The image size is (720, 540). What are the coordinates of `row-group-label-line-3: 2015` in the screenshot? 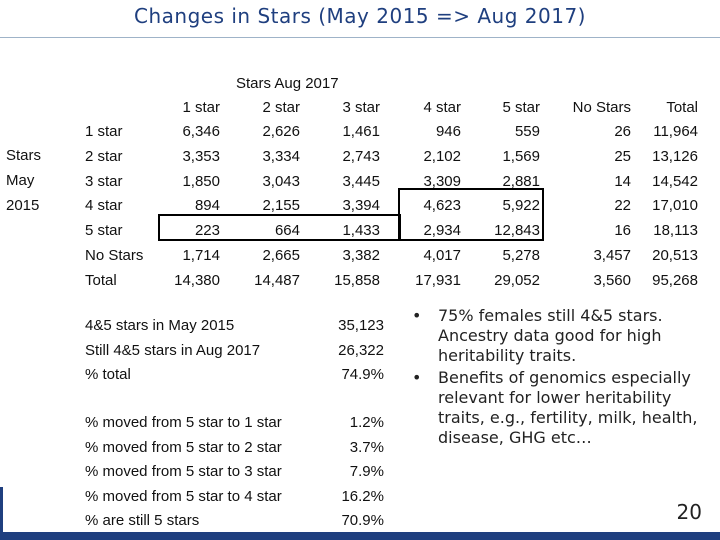 It's located at (23, 205).